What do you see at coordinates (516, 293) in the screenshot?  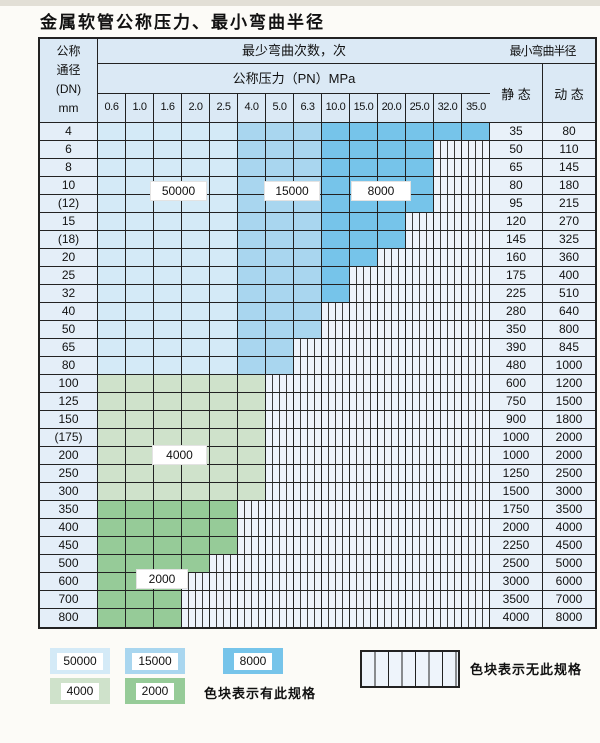 I see `static-radius-cell: 225` at bounding box center [516, 293].